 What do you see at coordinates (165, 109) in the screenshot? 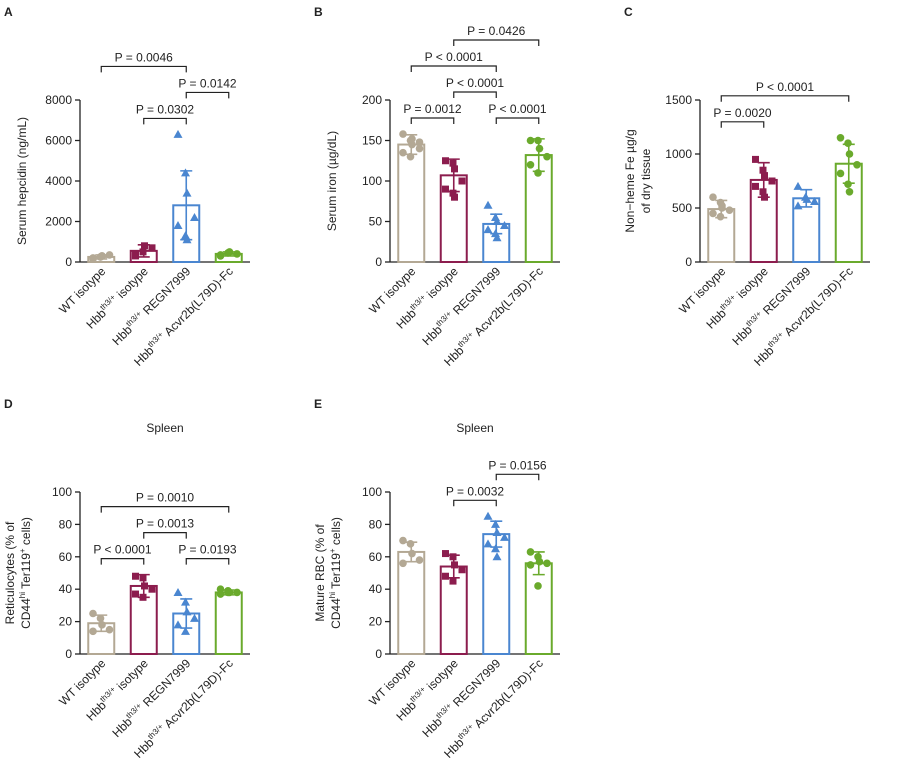
I see `p-value-label: P = 0.0302` at bounding box center [165, 109].